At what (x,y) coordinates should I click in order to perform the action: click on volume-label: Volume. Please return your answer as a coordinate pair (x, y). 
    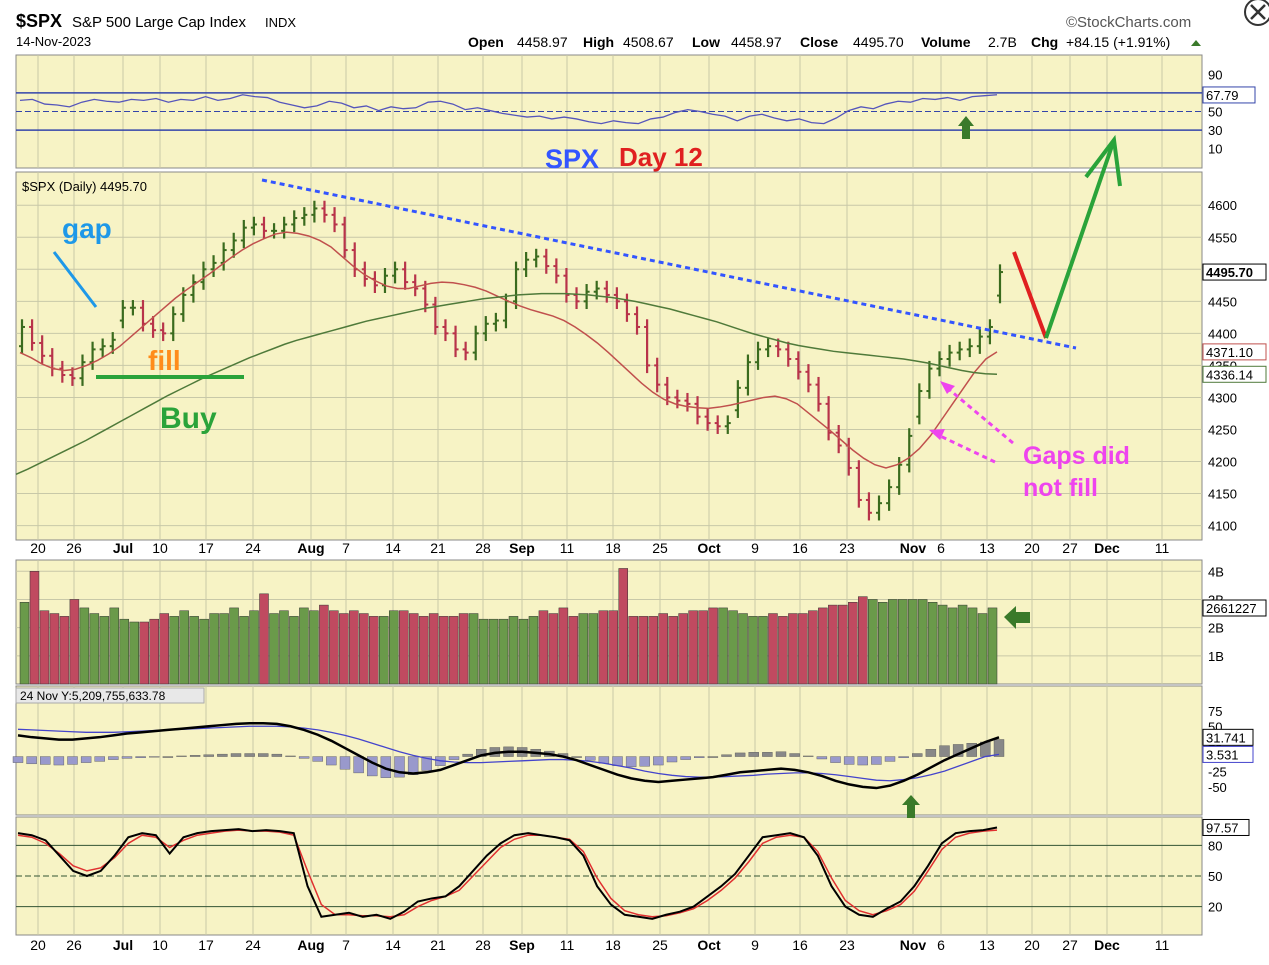
    Looking at the image, I should click on (946, 42).